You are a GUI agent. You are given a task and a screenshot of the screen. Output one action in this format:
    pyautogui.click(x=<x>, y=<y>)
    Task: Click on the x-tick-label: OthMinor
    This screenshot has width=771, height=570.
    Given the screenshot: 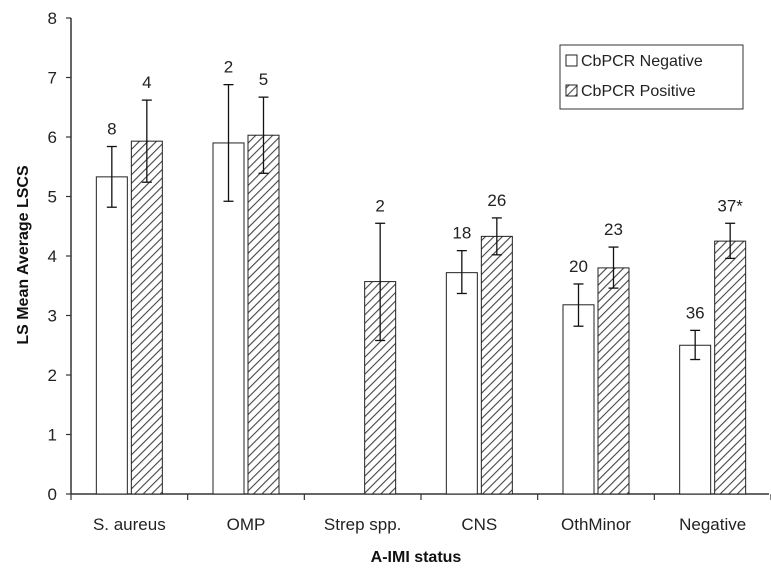 What is the action you would take?
    pyautogui.click(x=596, y=524)
    